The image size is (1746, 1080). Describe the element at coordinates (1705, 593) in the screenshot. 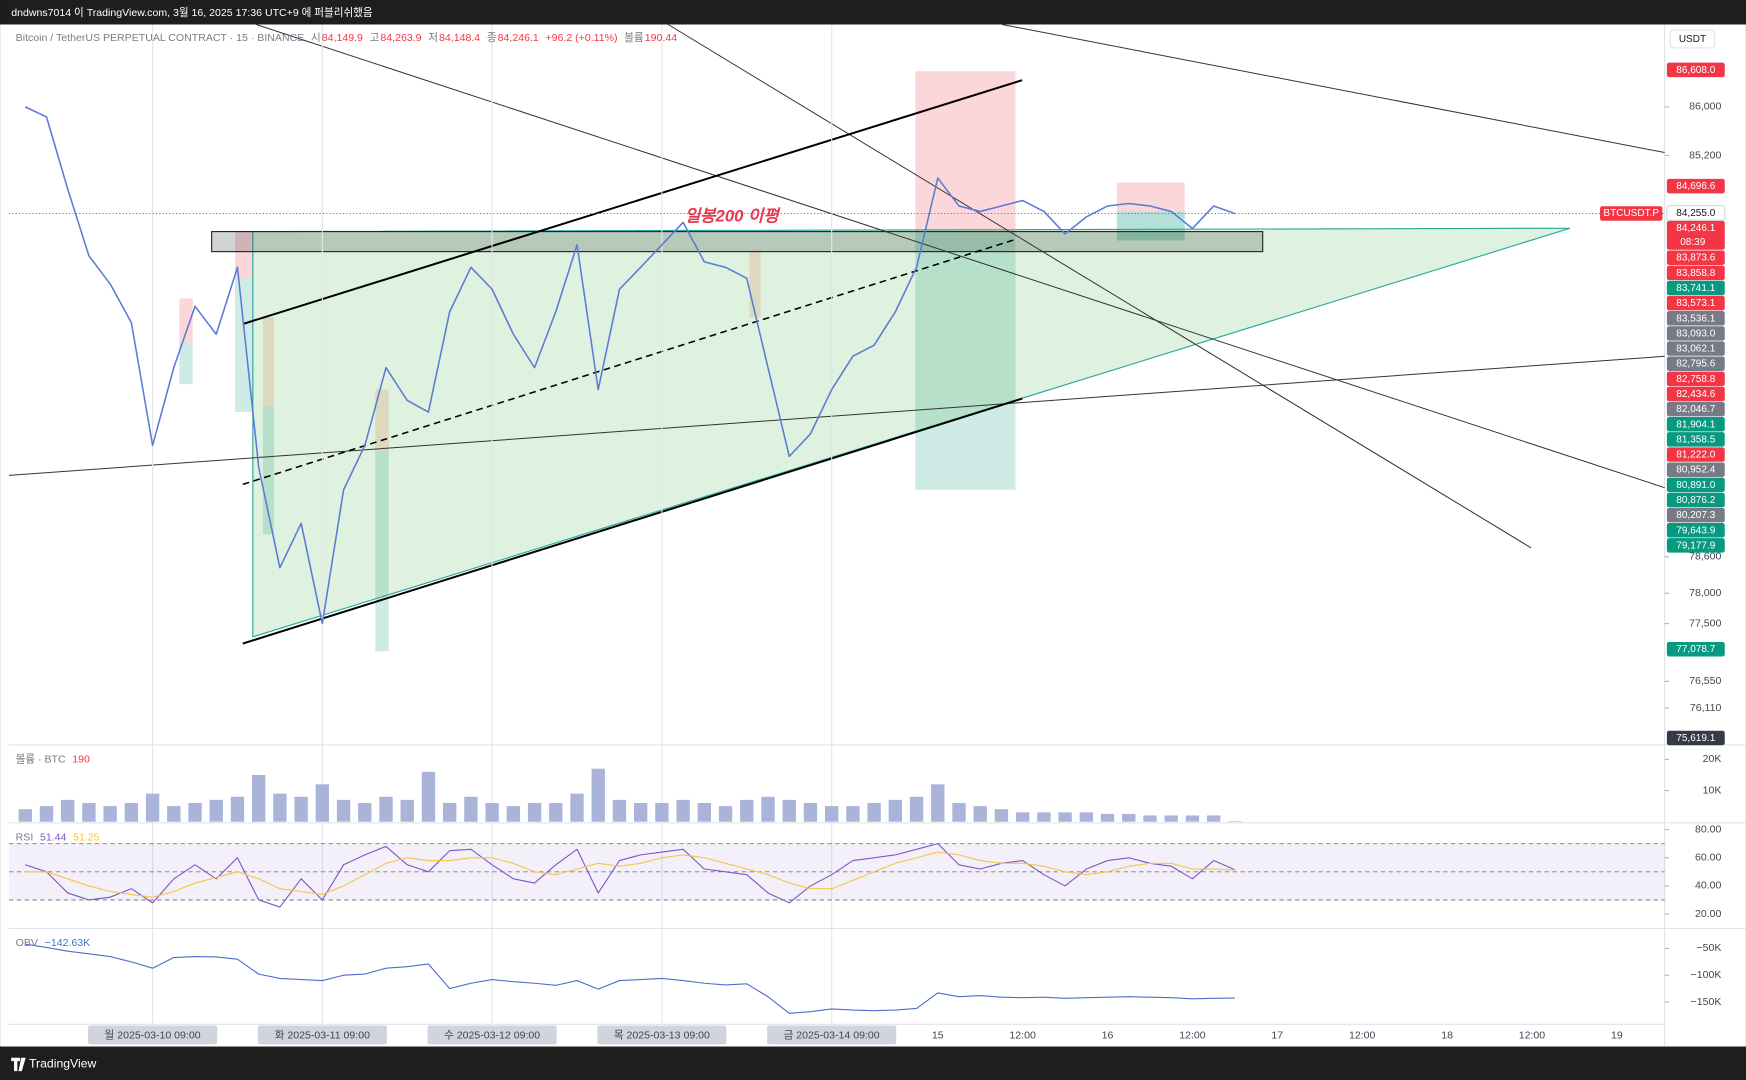

I see `y-tick-label: 78,000` at that location.